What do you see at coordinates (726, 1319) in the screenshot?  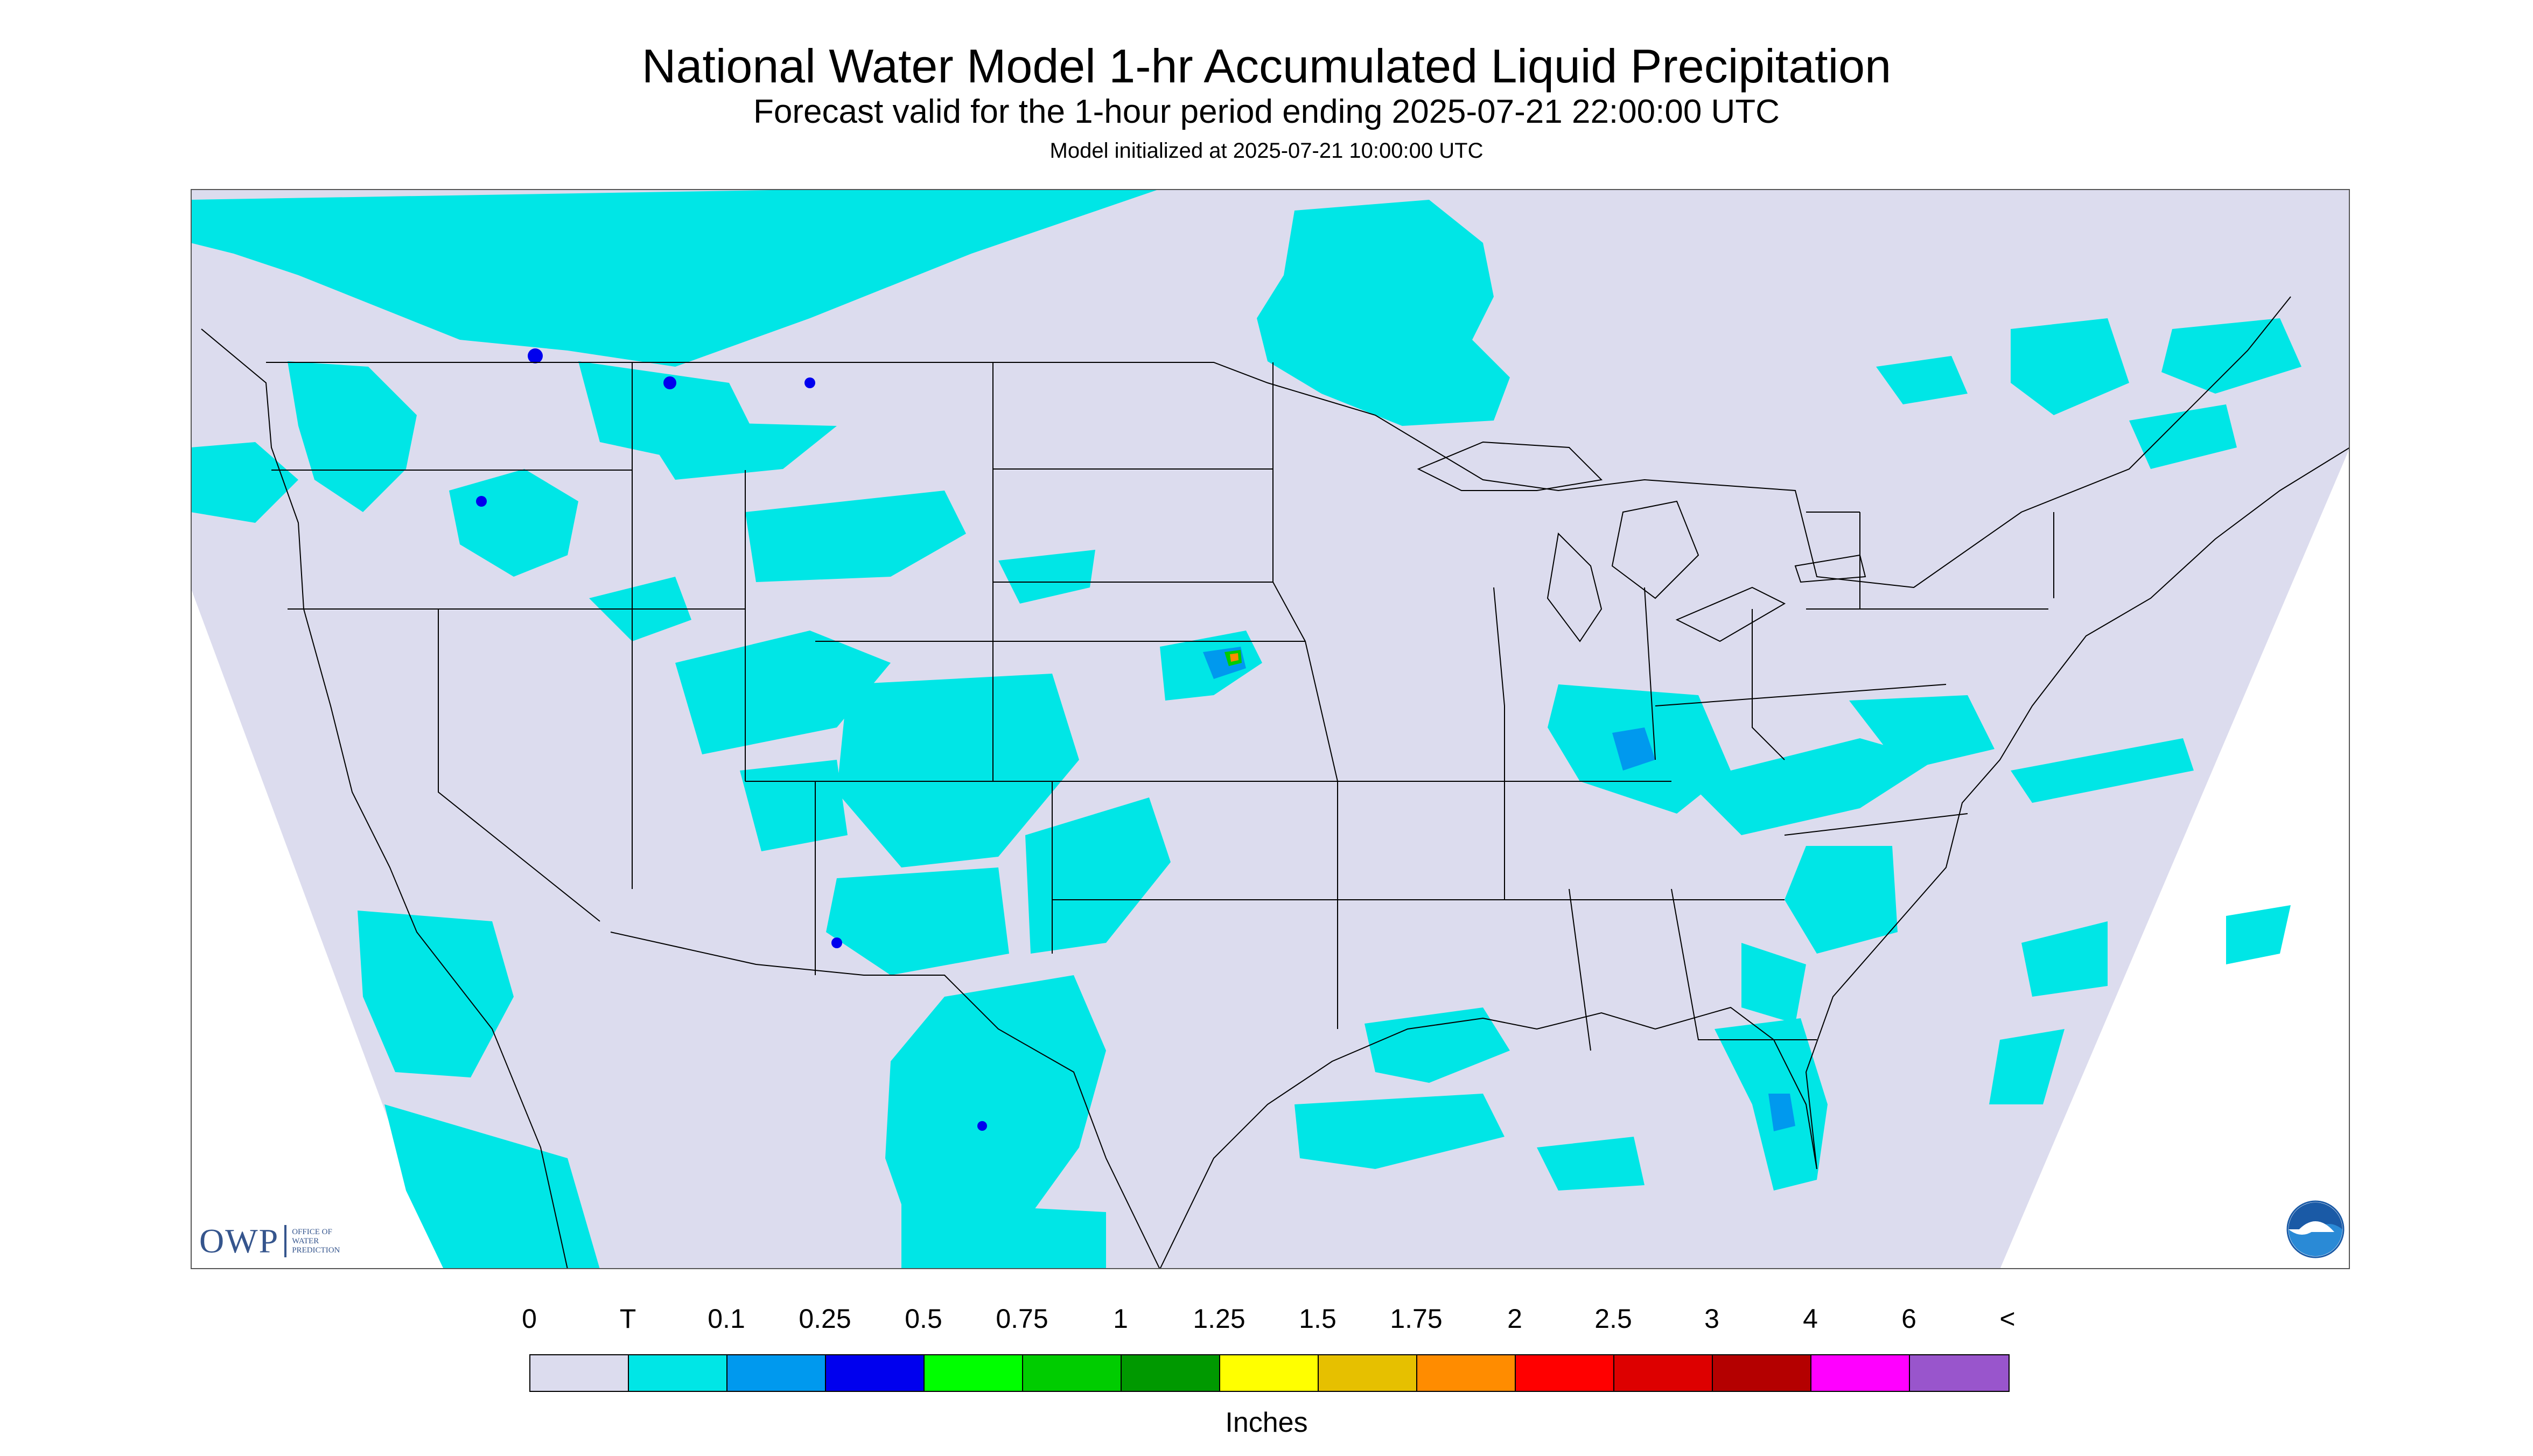 I see `legend-label: 0.1` at bounding box center [726, 1319].